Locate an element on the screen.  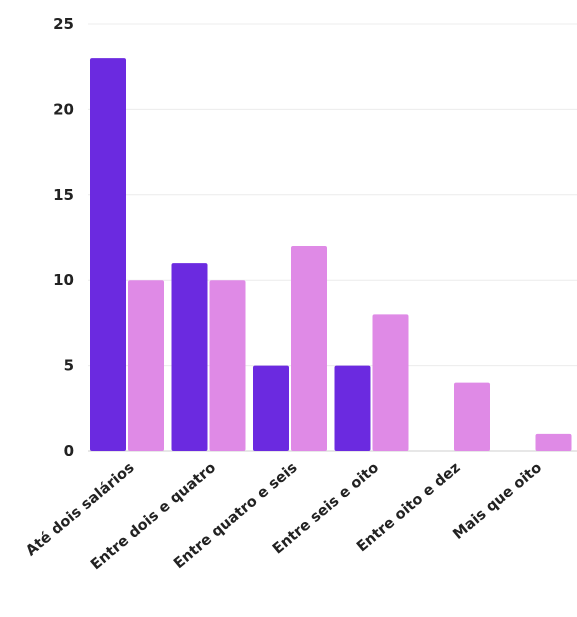
x-category-label: Mais que oito is located at coordinates (497, 501).